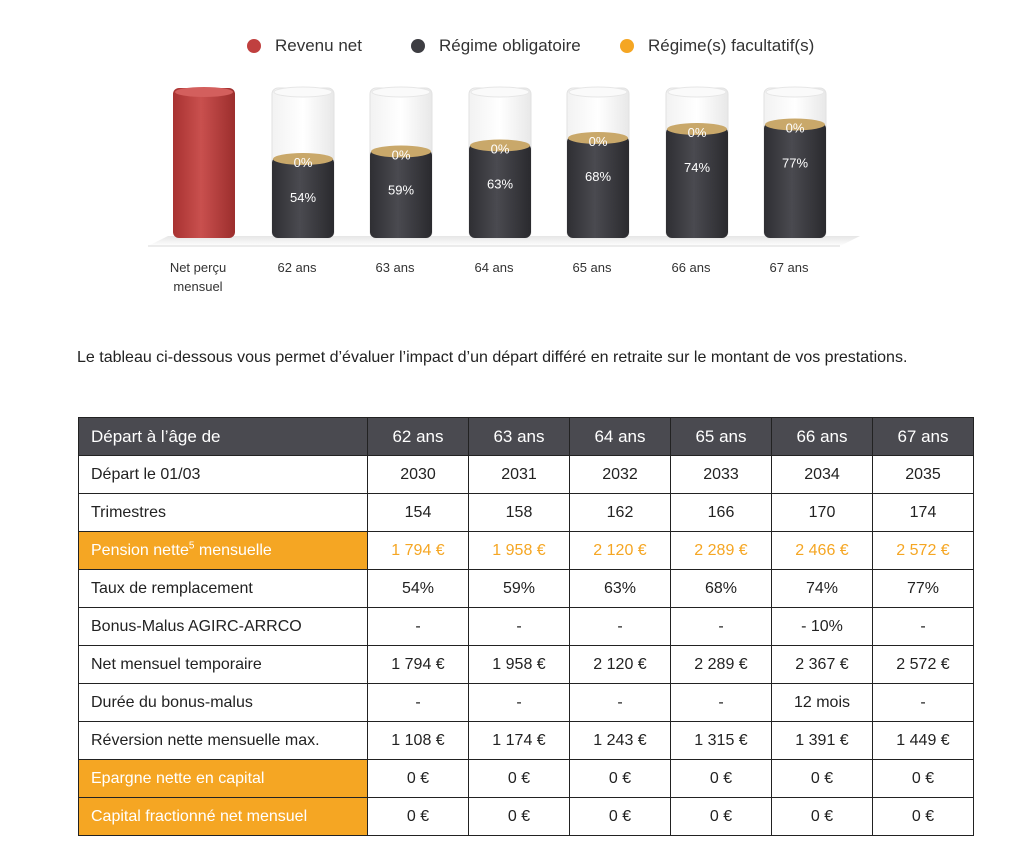 This screenshot has width=1024, height=862. What do you see at coordinates (822, 474) in the screenshot?
I see `table-cell: 2034` at bounding box center [822, 474].